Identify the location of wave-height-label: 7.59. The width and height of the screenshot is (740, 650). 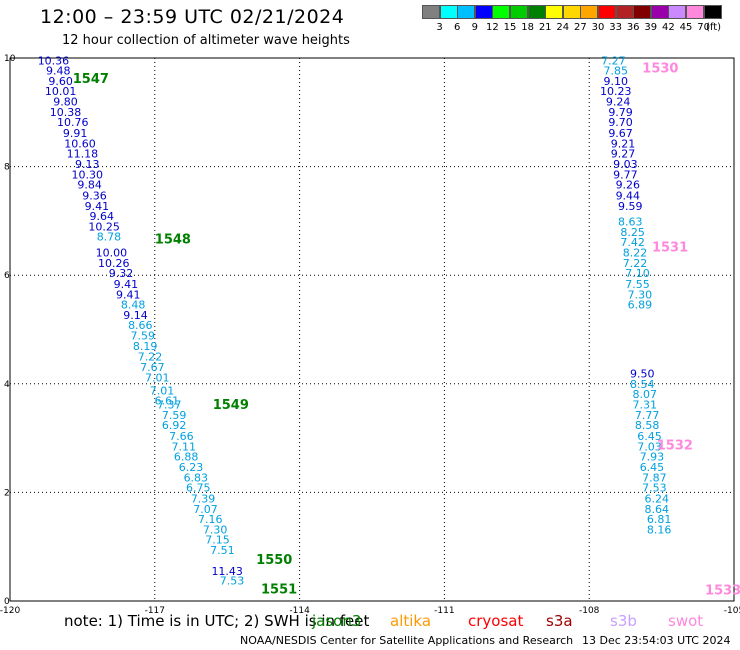
(174, 415).